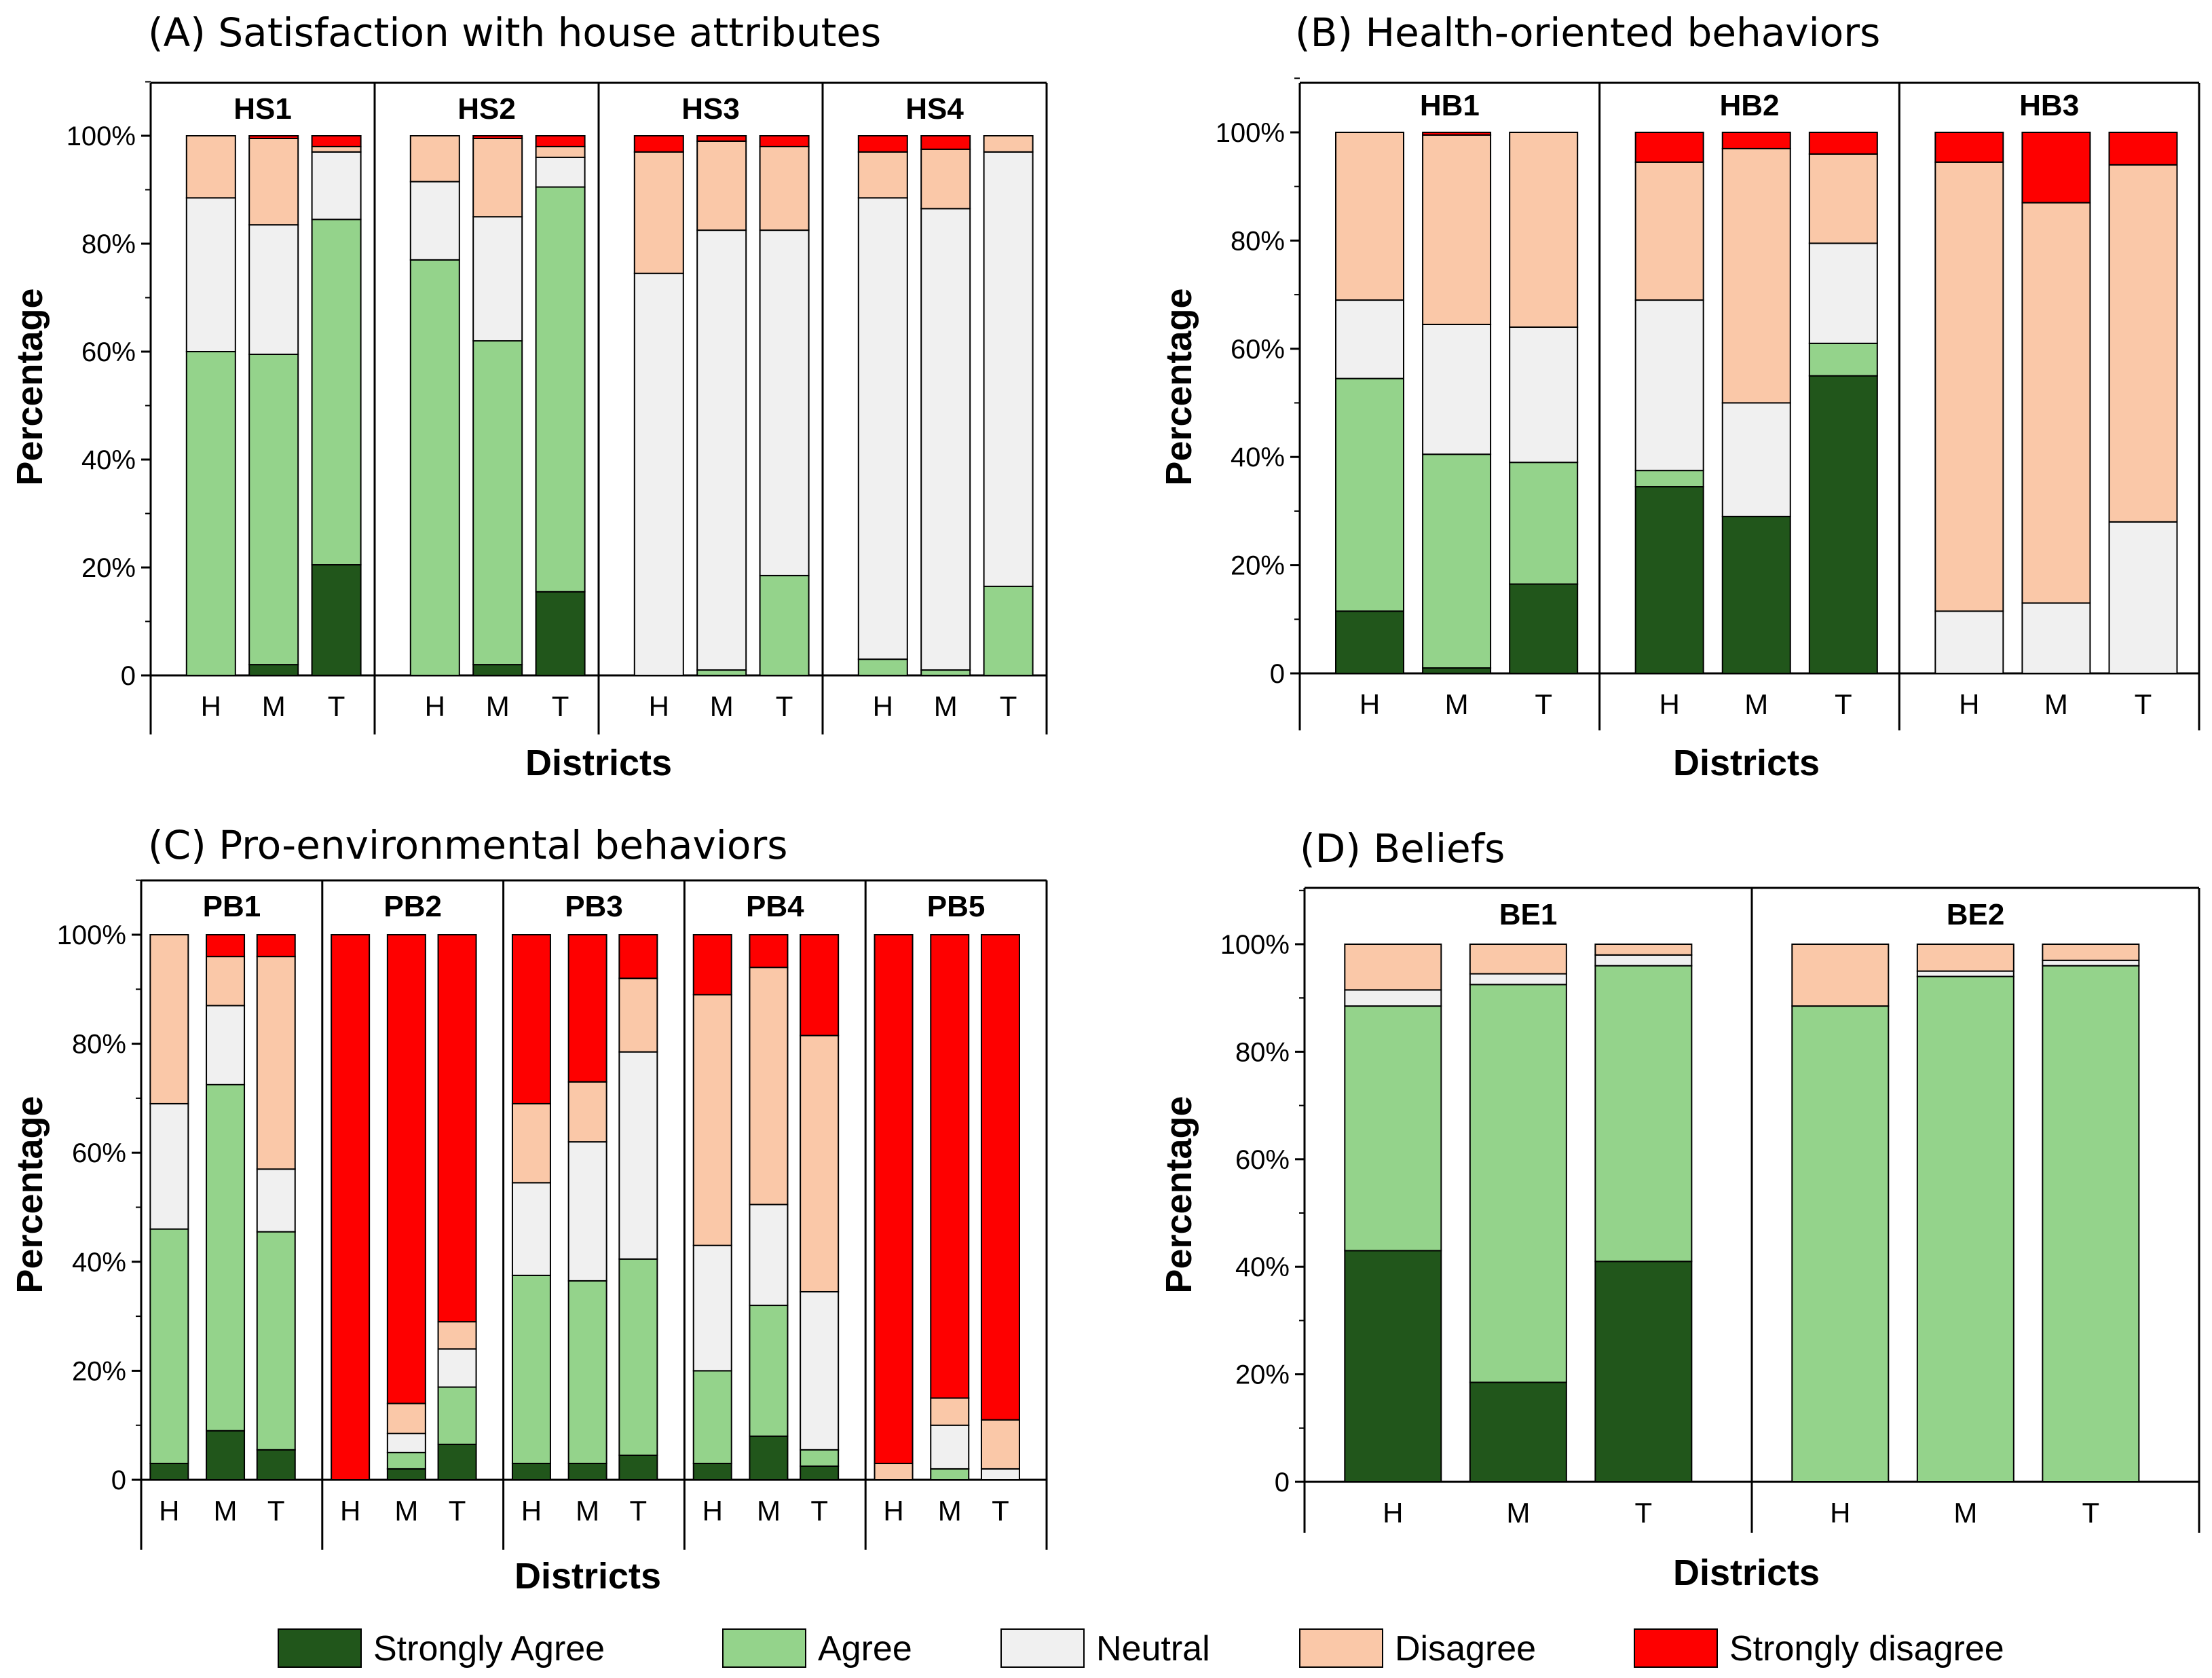 Image resolution: width=2212 pixels, height=1678 pixels. What do you see at coordinates (1866, 1648) in the screenshot?
I see `legend-label: Strongly disagree` at bounding box center [1866, 1648].